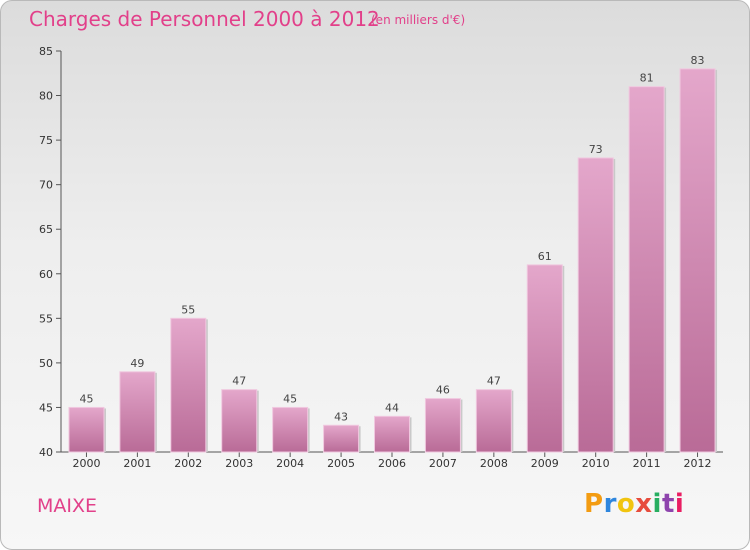 The width and height of the screenshot is (750, 550). What do you see at coordinates (698, 463) in the screenshot?
I see `x-tick-label: 2012` at bounding box center [698, 463].